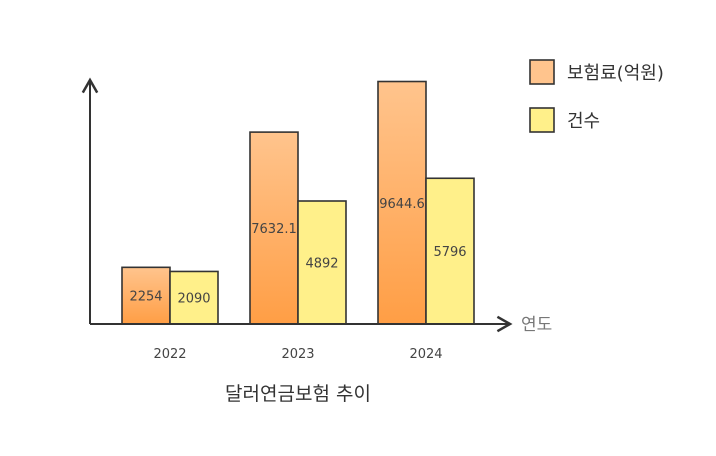  I want to click on data-label-count-2024: 5796, so click(449, 252).